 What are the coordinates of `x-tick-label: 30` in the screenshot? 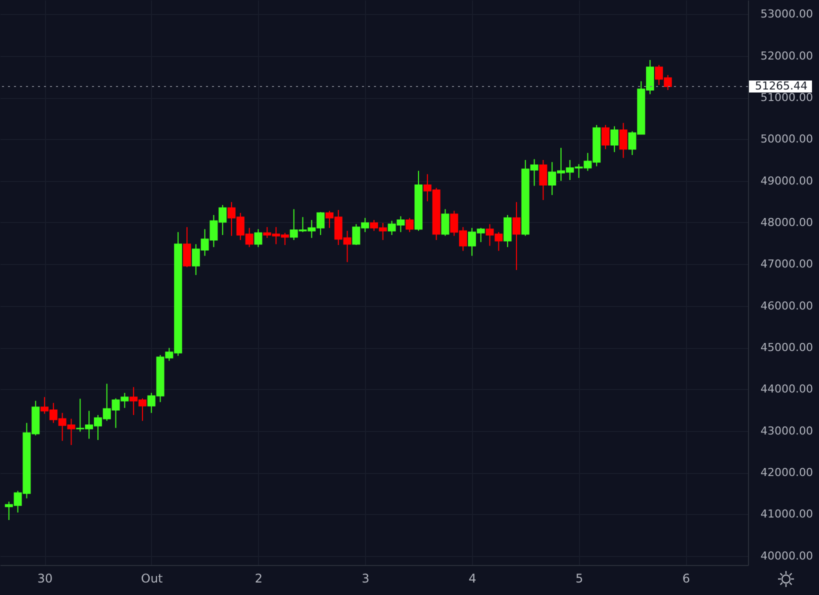 It's located at (45, 579).